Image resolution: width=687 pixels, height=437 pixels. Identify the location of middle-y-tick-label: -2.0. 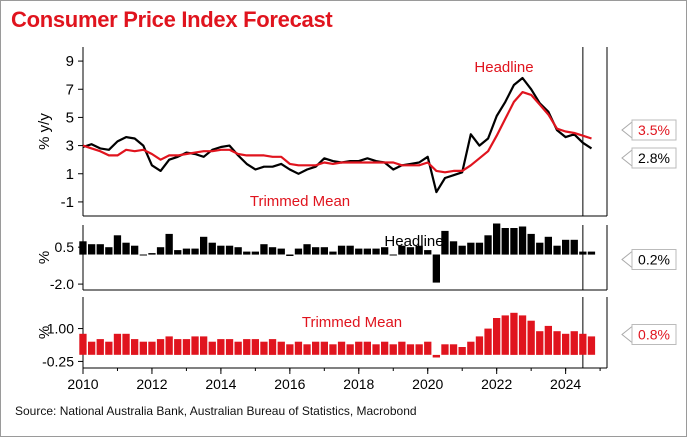
(62, 284).